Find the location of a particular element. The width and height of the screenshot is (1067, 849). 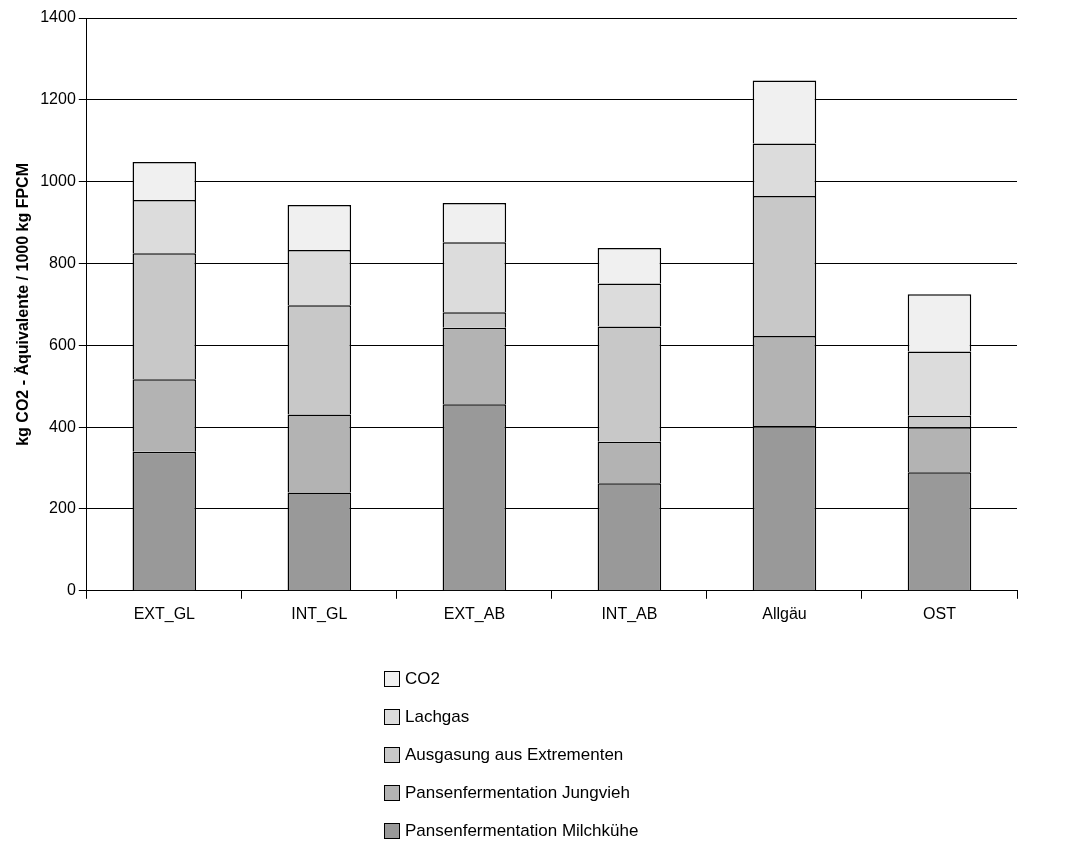

y-tick-label: 1400 is located at coordinates (58, 17).